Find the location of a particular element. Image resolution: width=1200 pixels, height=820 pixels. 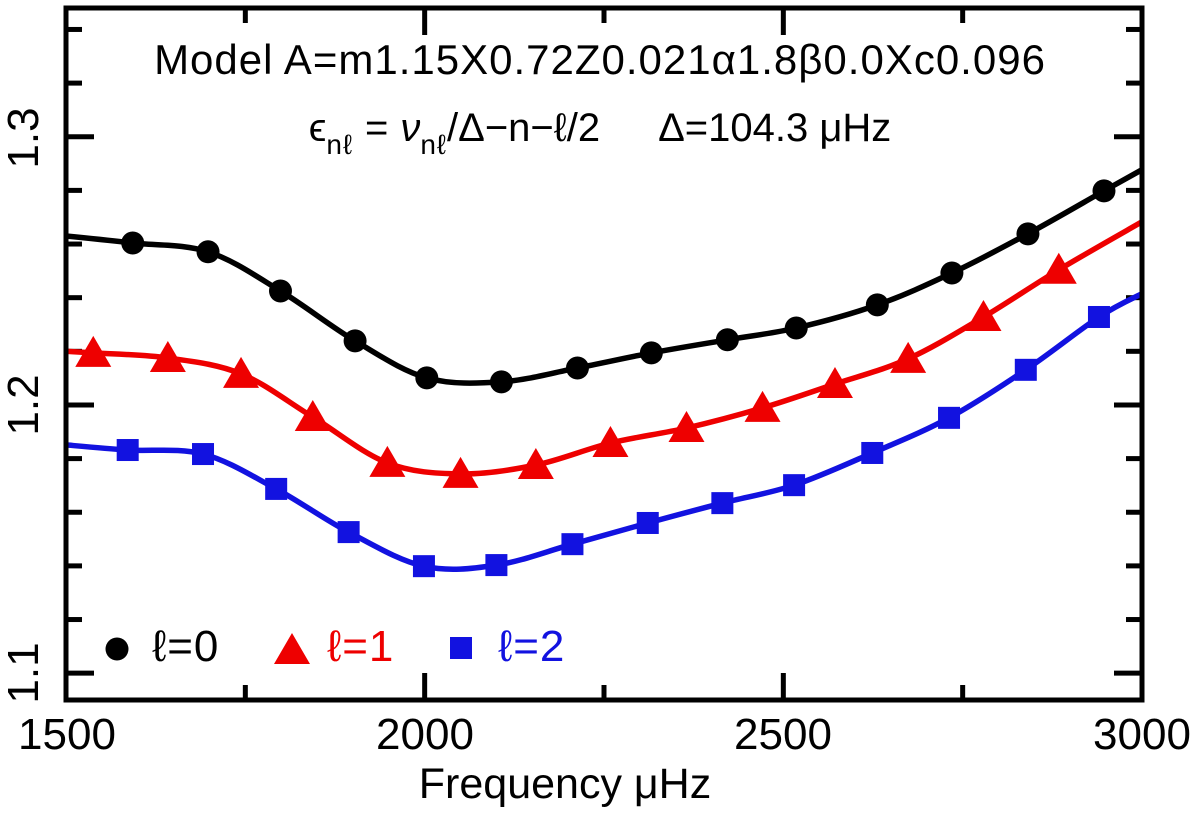

x-tick-label-2500: 2500 is located at coordinates (783, 734).